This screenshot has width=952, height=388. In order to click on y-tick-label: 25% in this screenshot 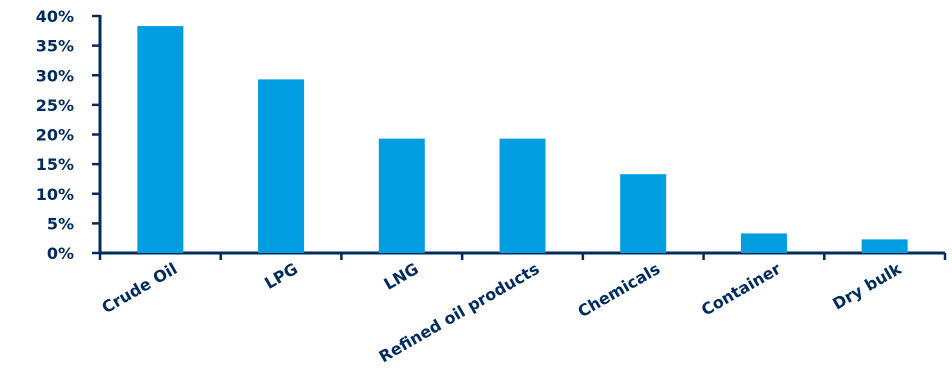, I will do `click(55, 105)`.